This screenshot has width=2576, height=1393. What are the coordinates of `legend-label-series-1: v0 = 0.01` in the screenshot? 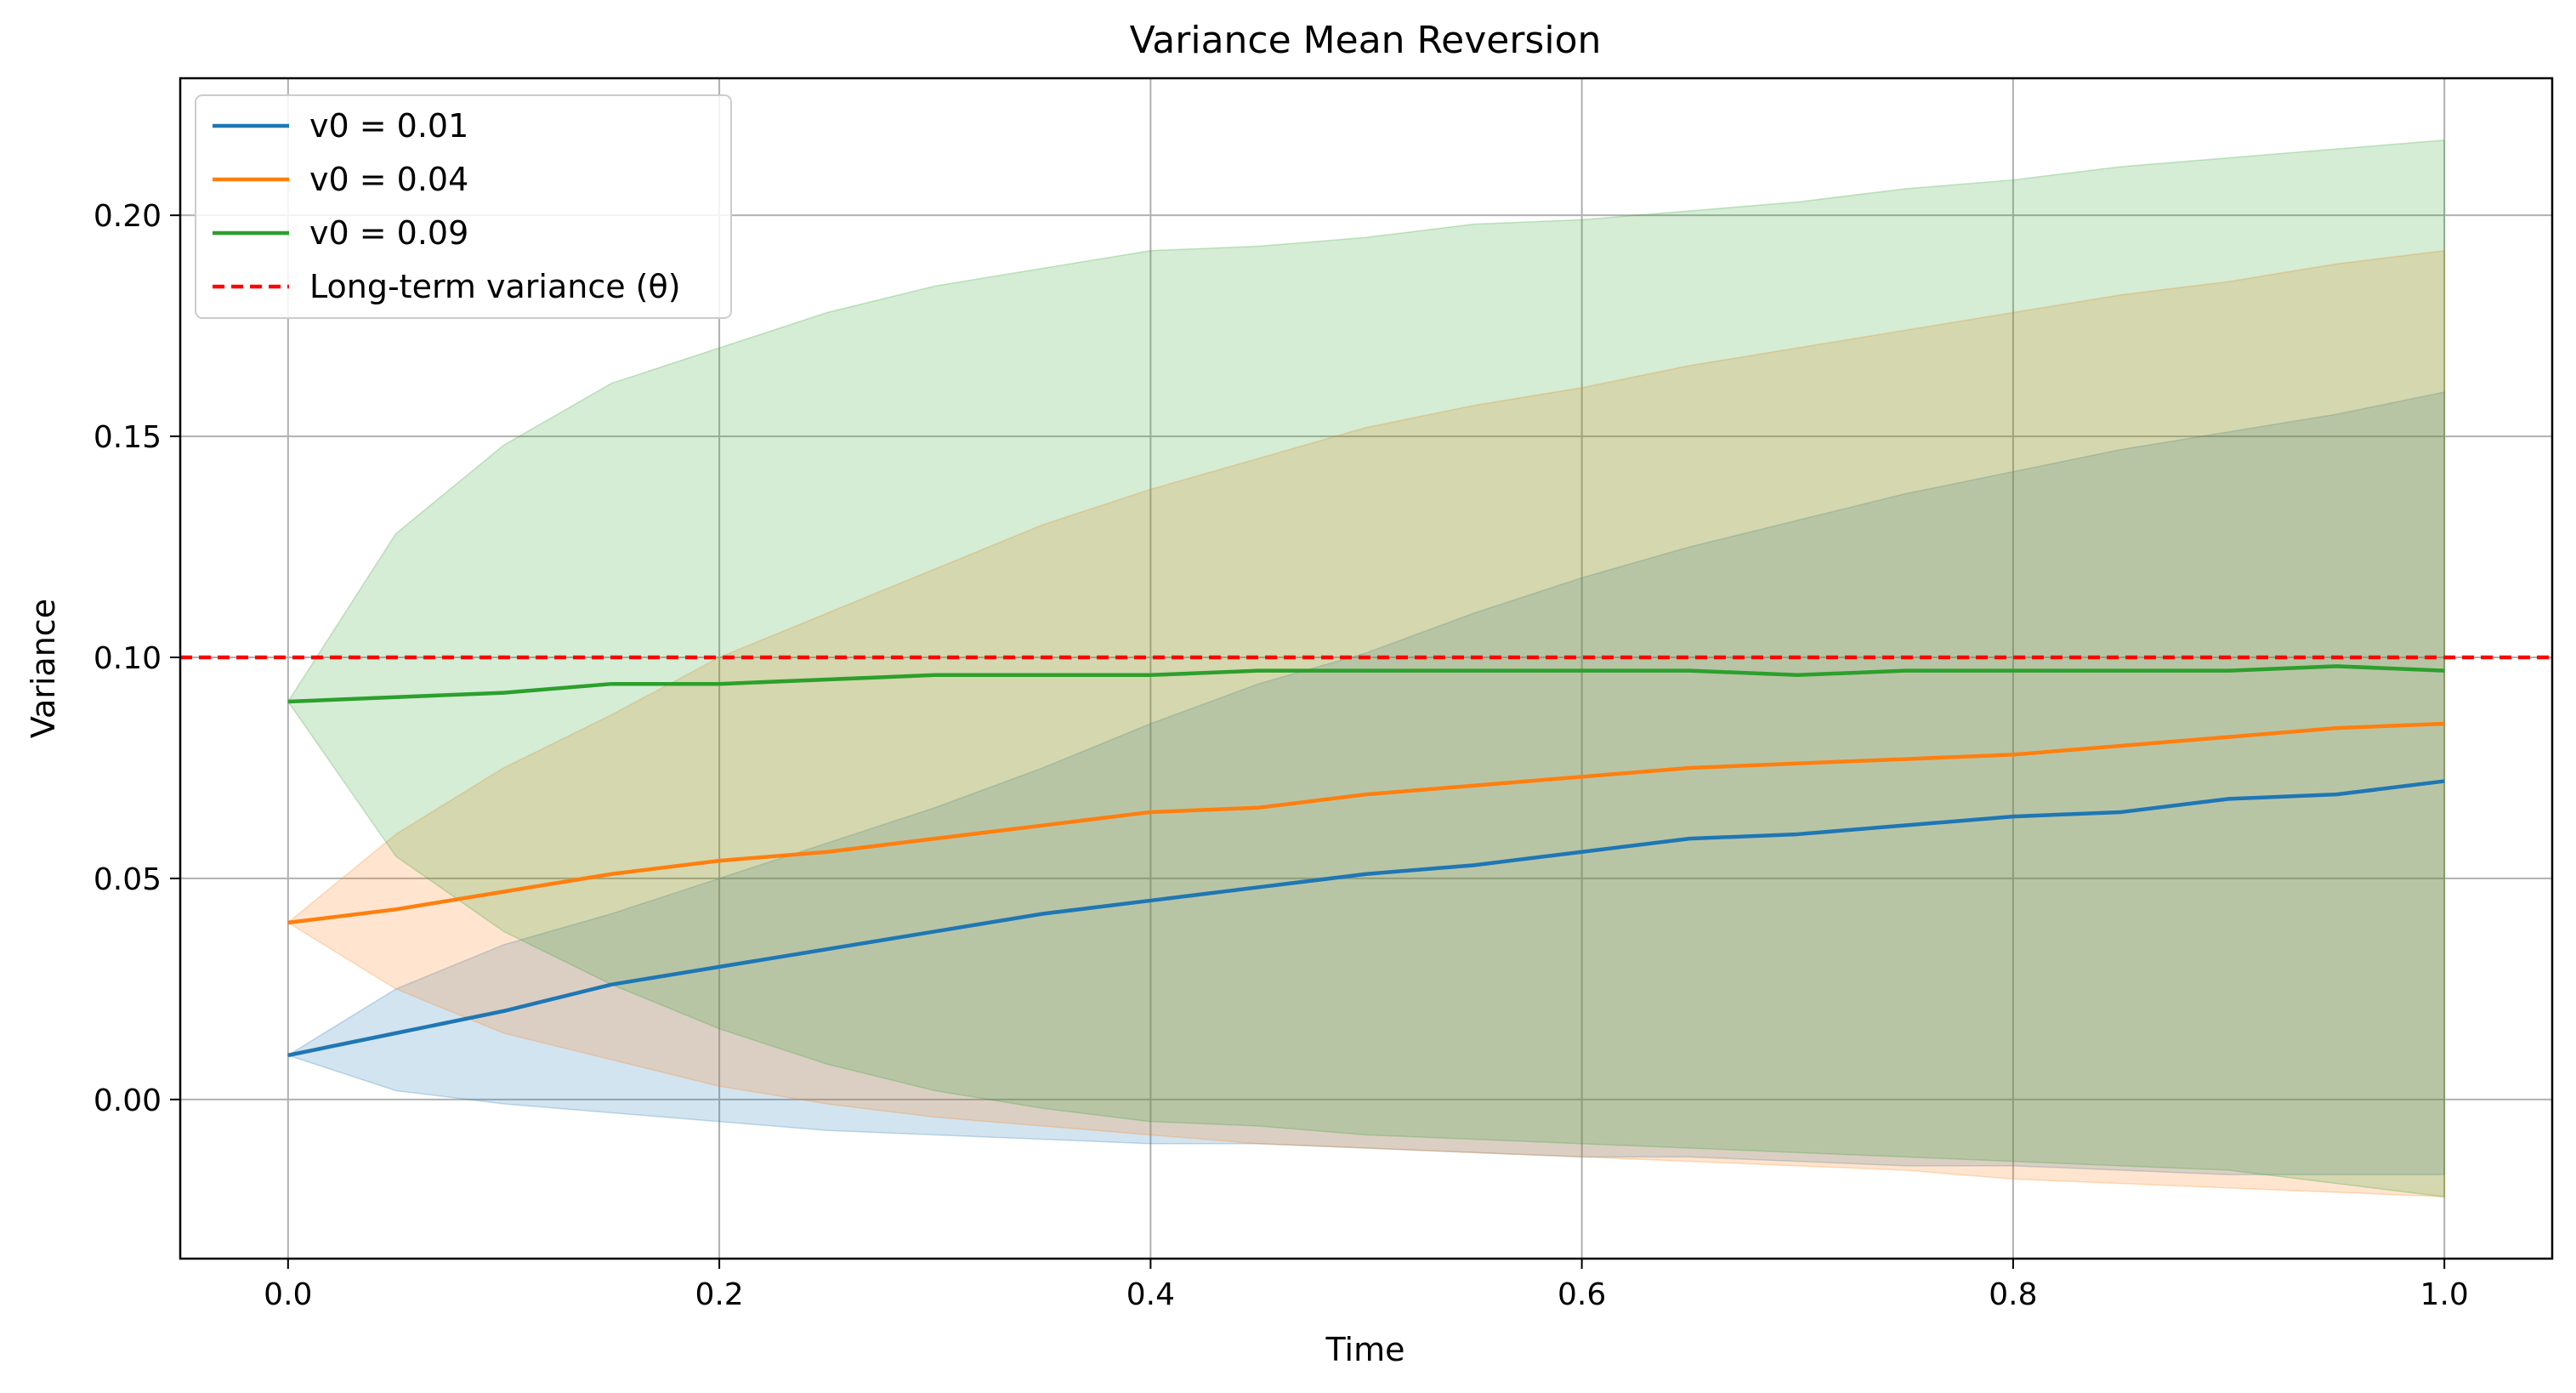 It's located at (389, 126).